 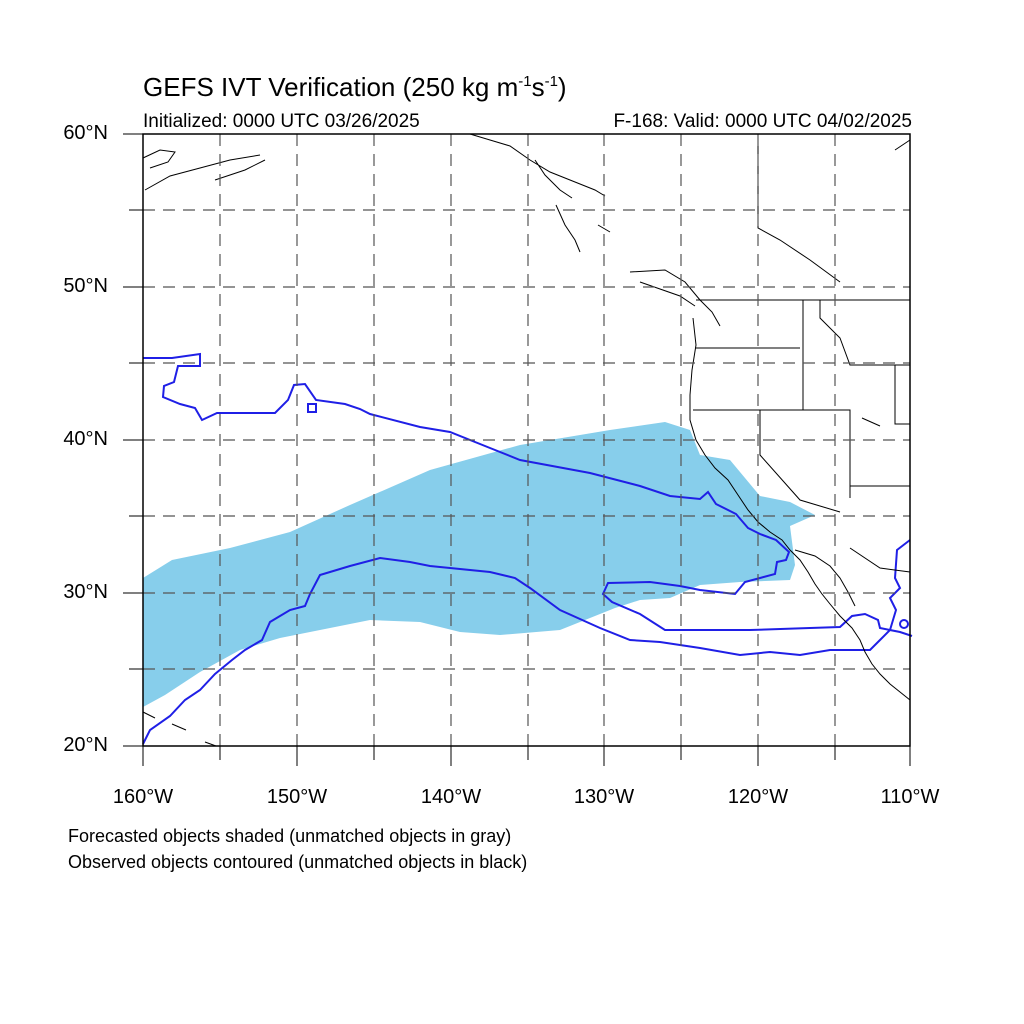 What do you see at coordinates (331, 87) in the screenshot?
I see `title-prefix: GEFS IVT Verification (250 kg m` at bounding box center [331, 87].